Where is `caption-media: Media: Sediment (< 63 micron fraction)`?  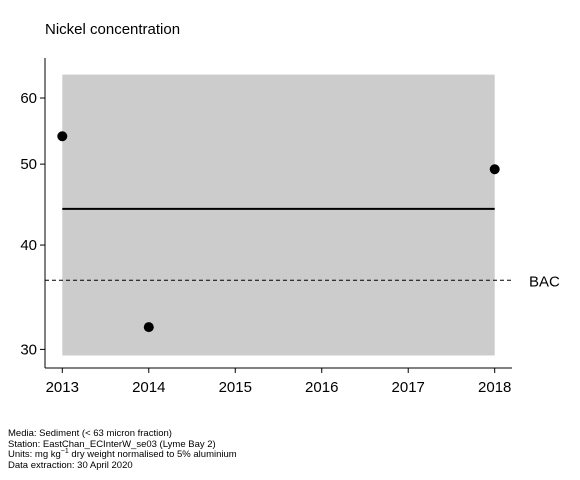
caption-media: Media: Sediment (< 63 micron fraction) is located at coordinates (90, 433).